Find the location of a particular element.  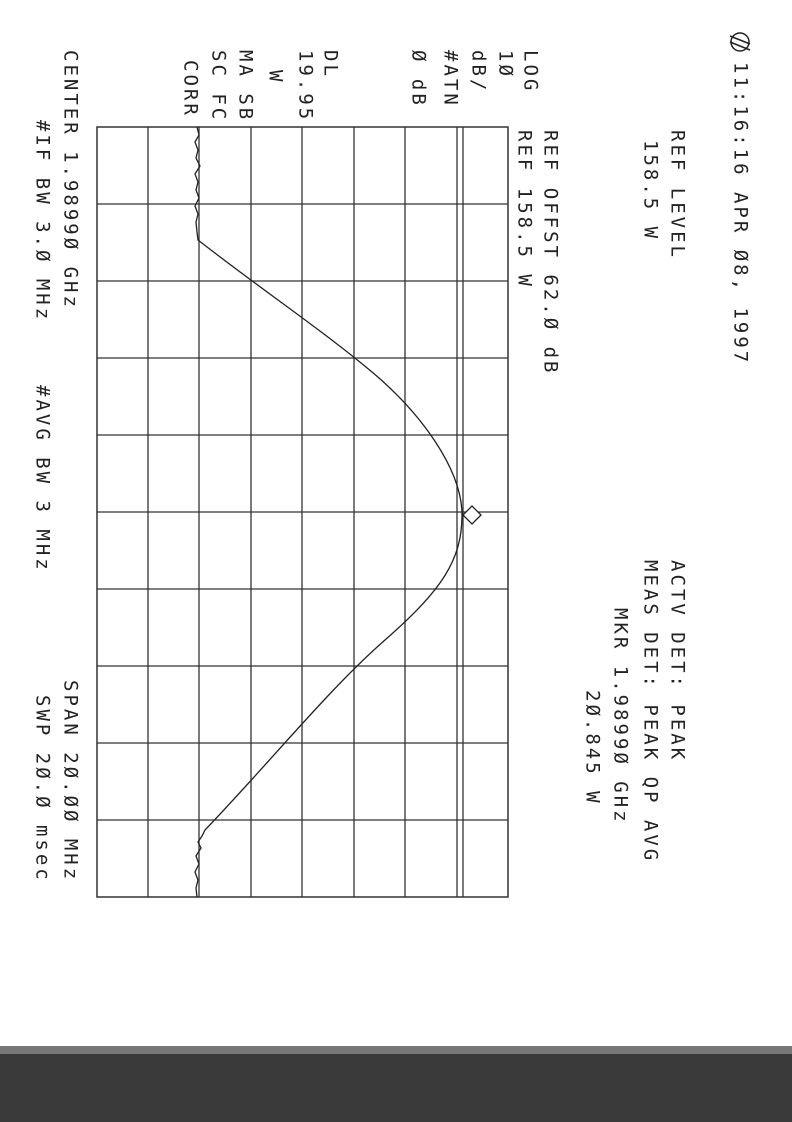

side-label: #ATN is located at coordinates (451, 79).